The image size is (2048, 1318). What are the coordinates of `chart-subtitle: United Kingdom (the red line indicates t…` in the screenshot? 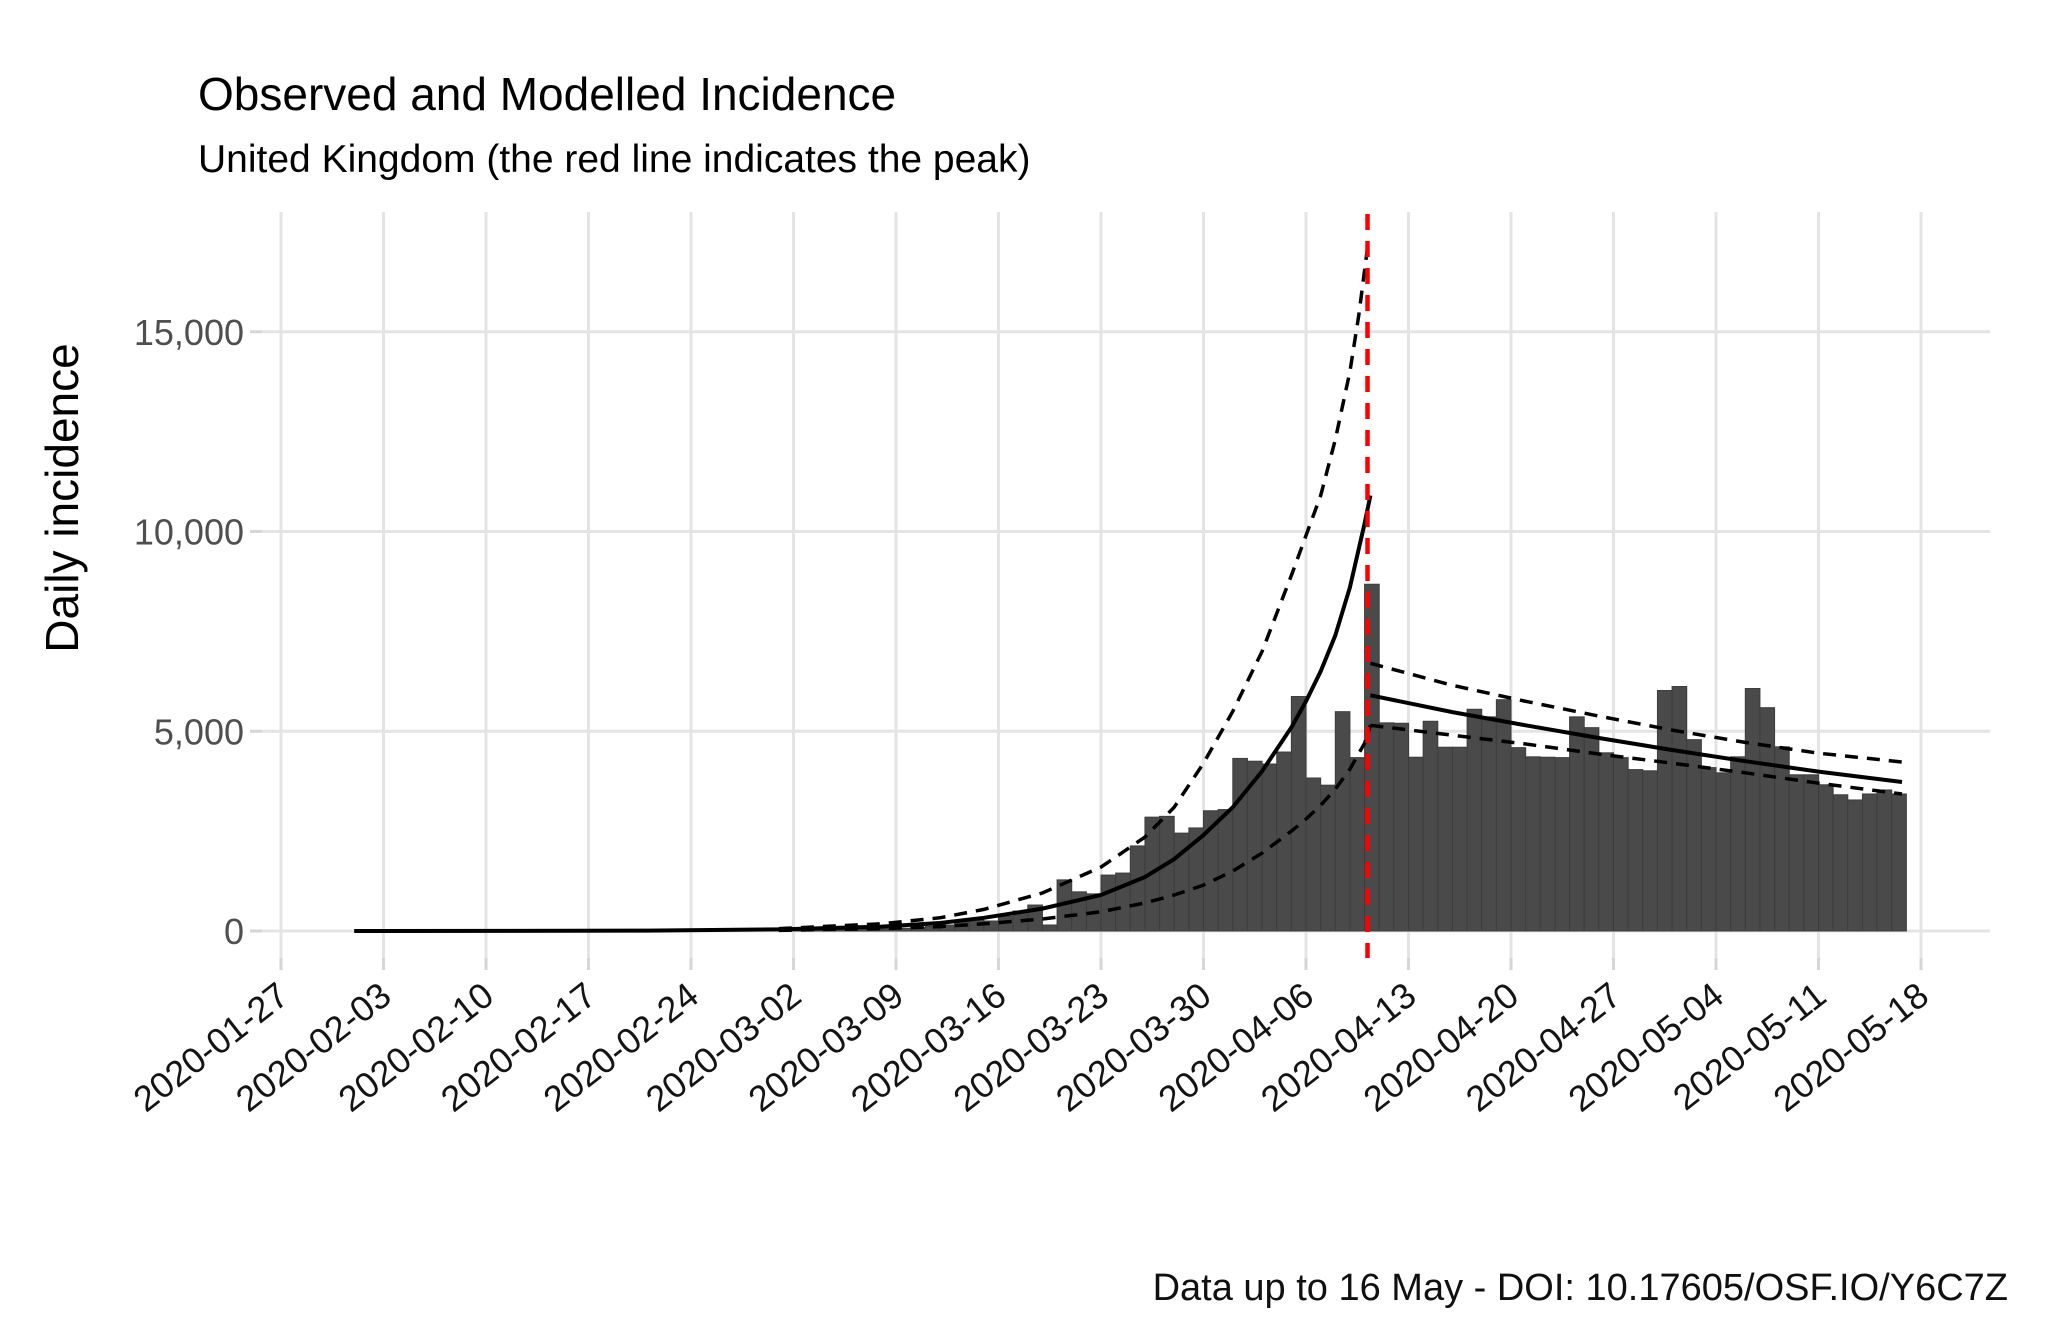 It's located at (614, 159).